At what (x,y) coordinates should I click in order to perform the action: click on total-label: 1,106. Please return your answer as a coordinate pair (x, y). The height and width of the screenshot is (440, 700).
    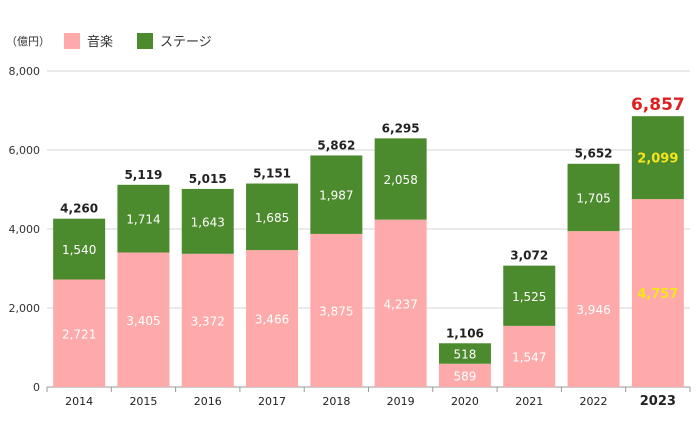
    Looking at the image, I should click on (465, 333).